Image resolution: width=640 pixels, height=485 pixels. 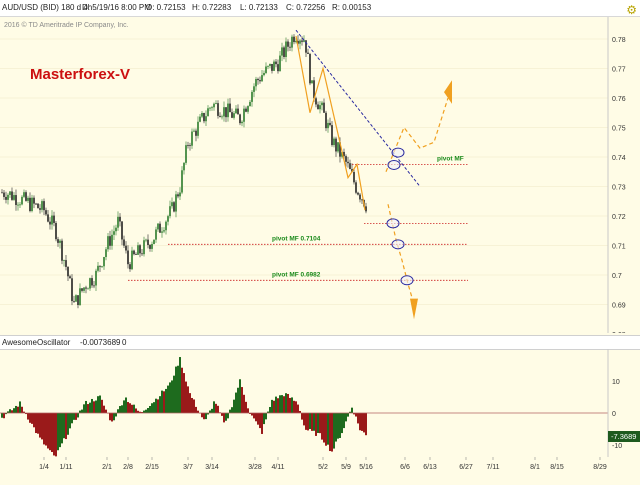 What do you see at coordinates (619, 188) in the screenshot?
I see `price-tick-label: 0.73` at bounding box center [619, 188].